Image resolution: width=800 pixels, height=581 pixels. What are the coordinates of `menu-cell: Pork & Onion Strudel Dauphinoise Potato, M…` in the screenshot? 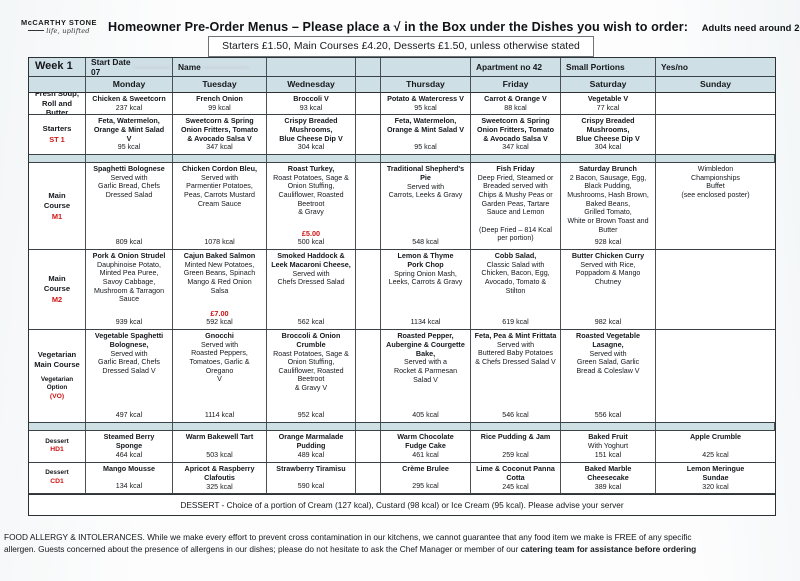 It's located at (129, 289).